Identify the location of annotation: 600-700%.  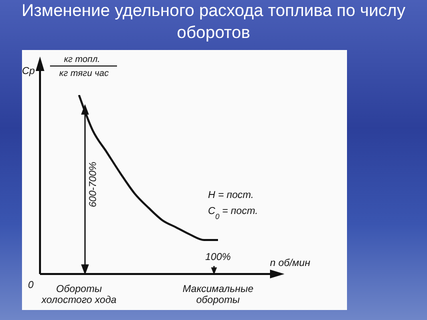
(93, 185).